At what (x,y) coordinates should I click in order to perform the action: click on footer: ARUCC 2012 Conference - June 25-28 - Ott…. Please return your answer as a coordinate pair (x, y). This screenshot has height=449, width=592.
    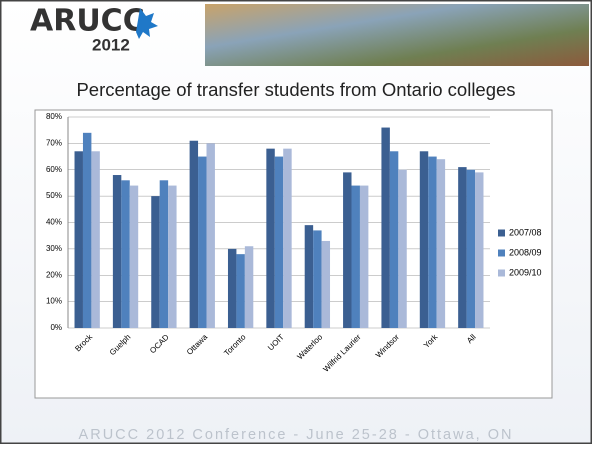
    Looking at the image, I should click on (296, 435).